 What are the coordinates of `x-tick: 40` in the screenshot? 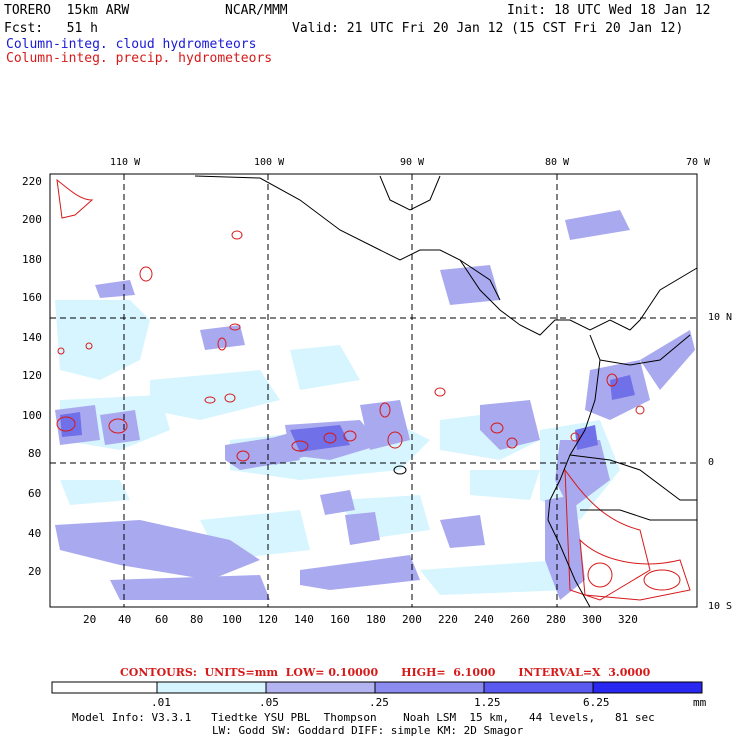 It's located at (125, 619).